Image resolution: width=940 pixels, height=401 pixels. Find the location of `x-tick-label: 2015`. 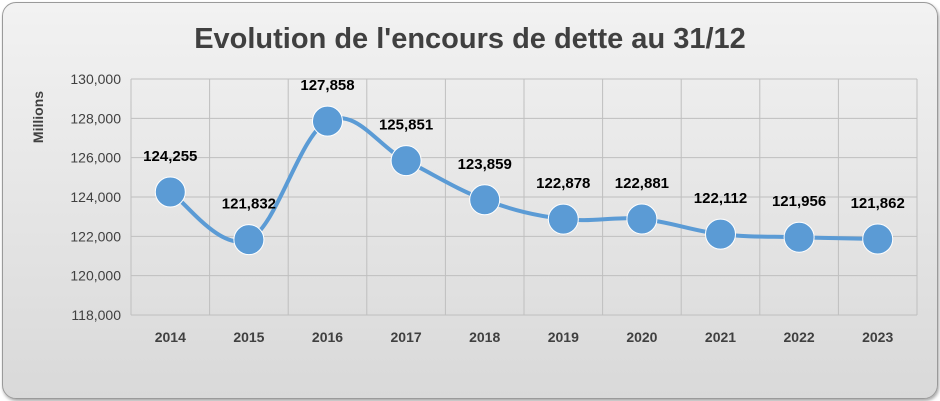

x-tick-label: 2015 is located at coordinates (248, 337).